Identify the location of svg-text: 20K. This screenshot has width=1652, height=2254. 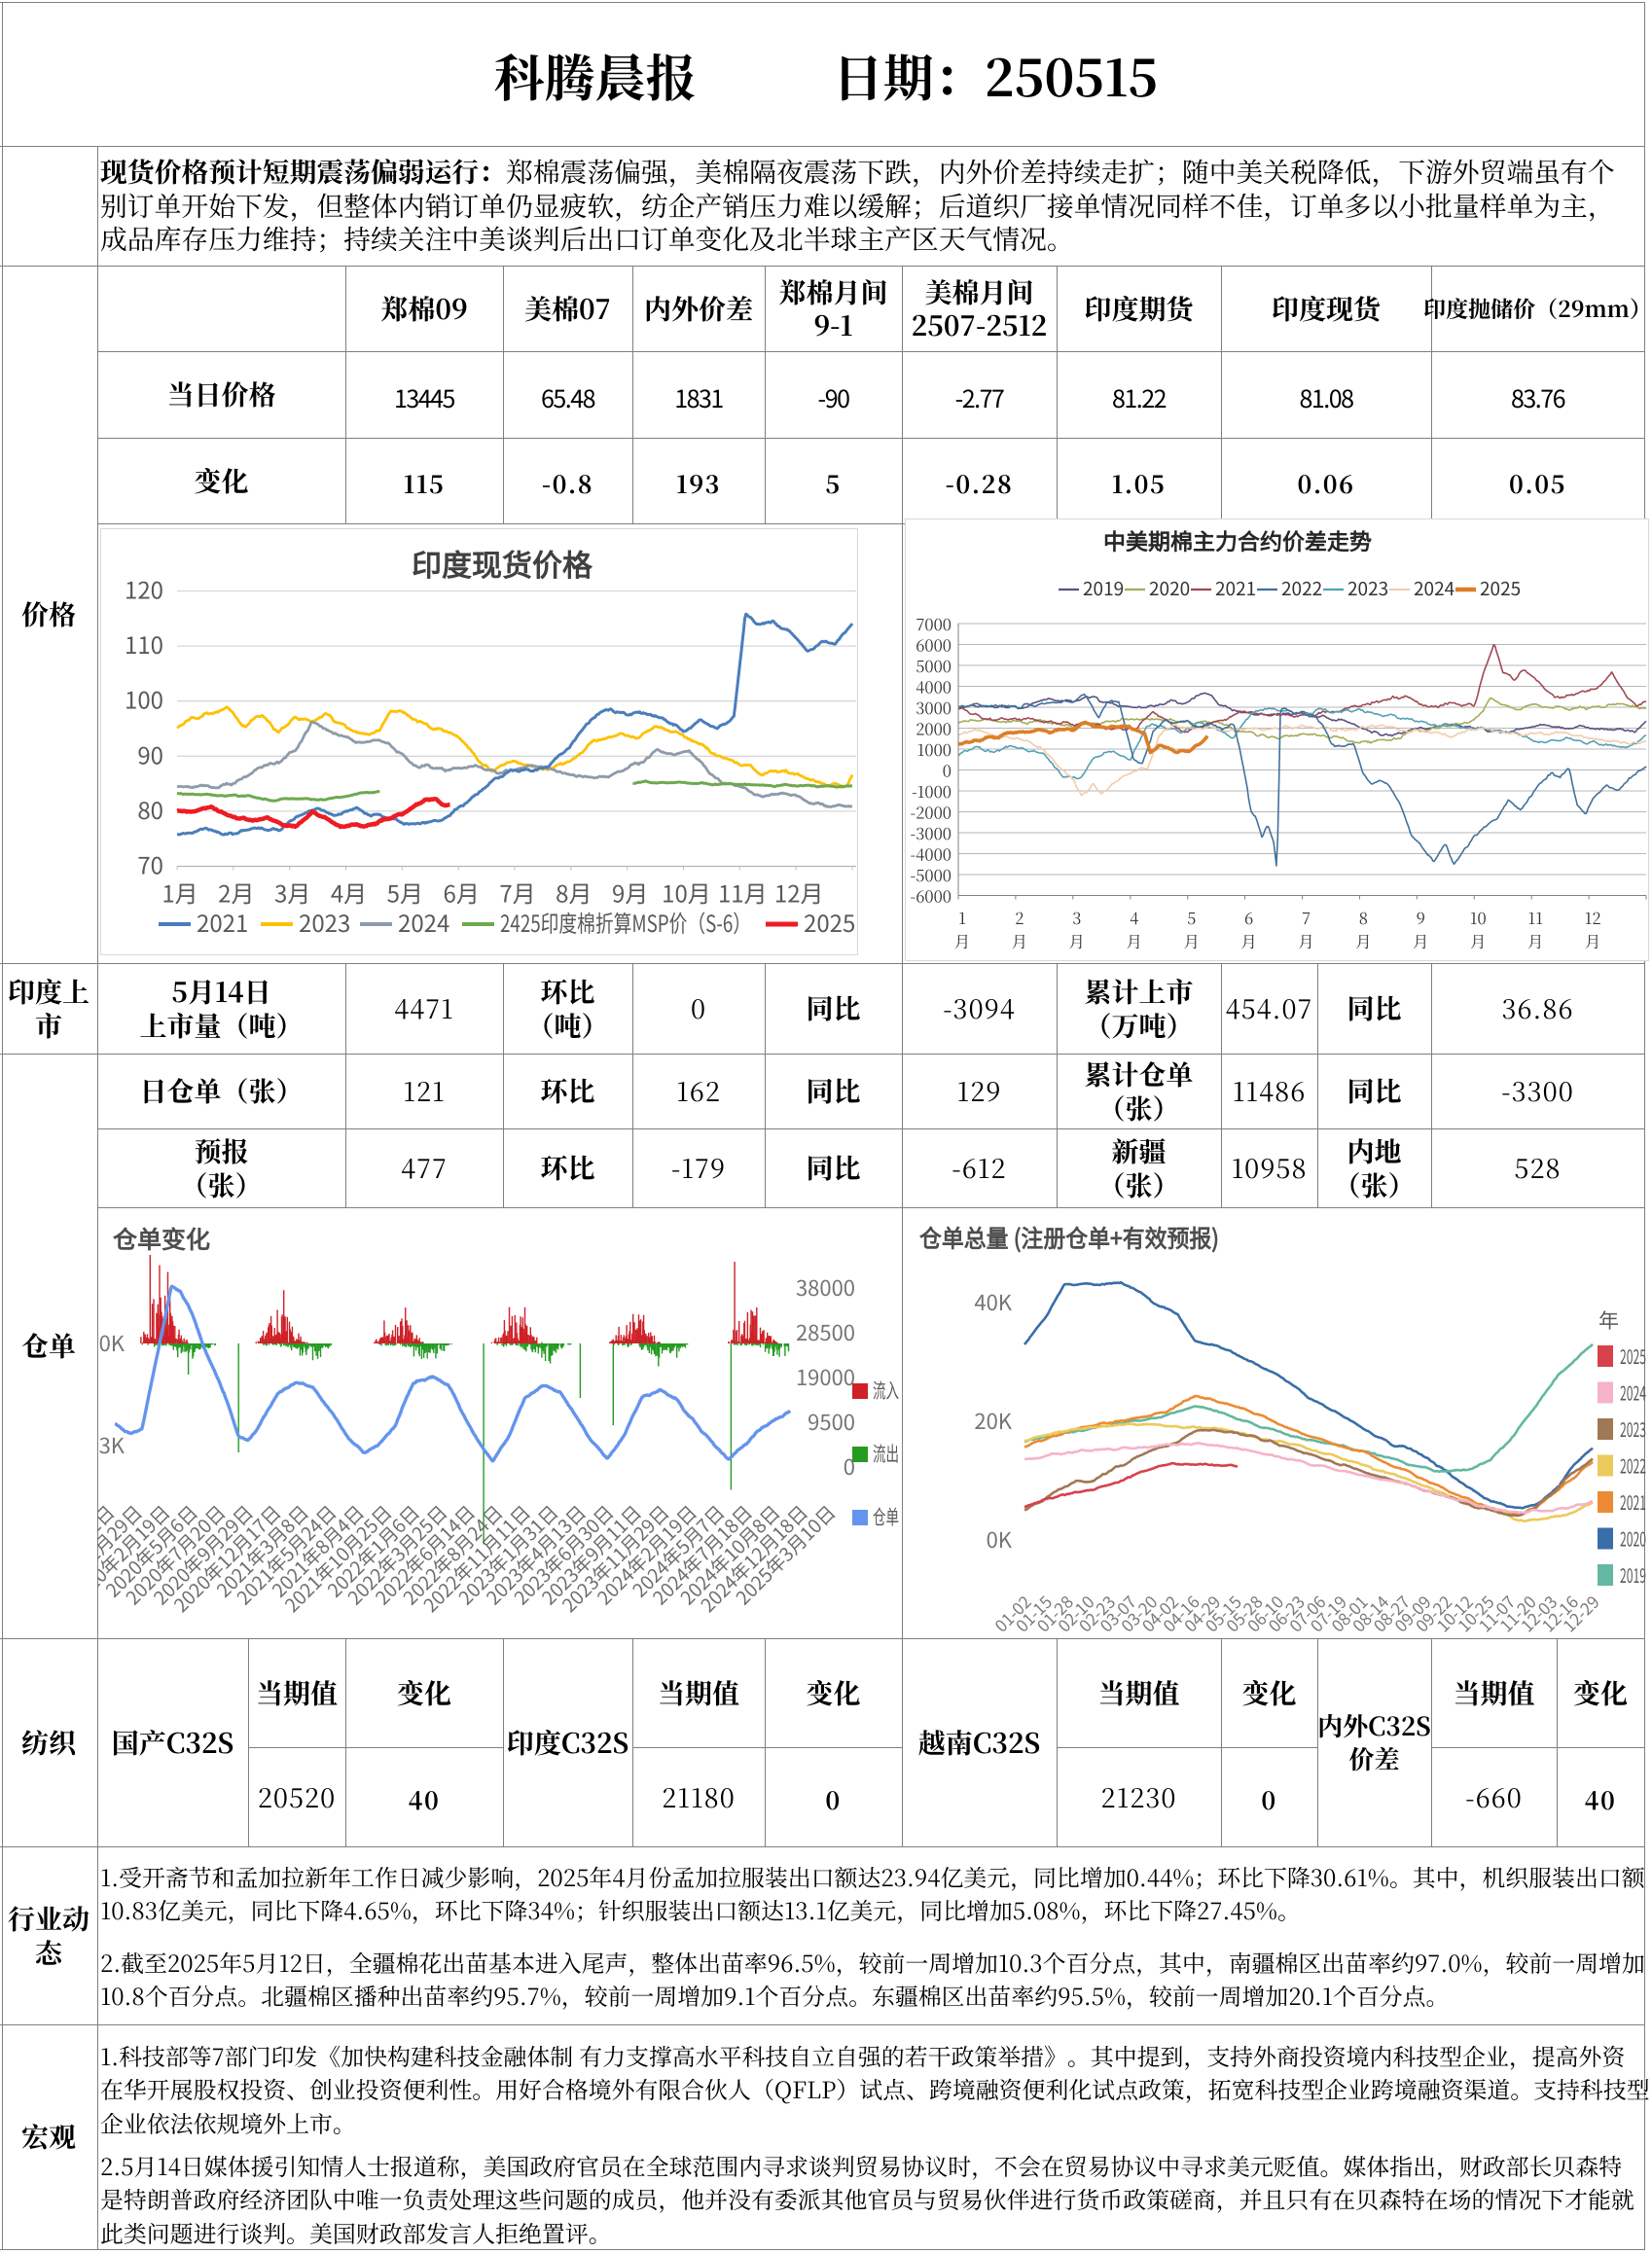
(993, 1420).